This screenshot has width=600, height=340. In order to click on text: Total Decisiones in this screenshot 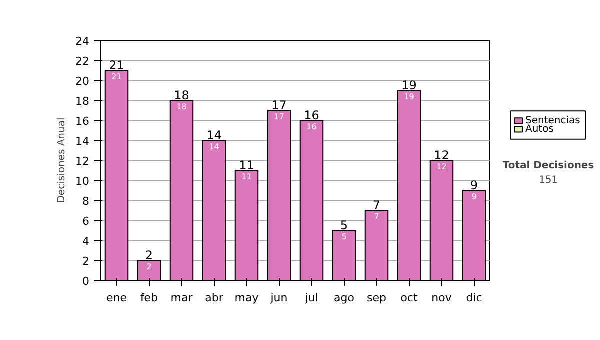, I will do `click(548, 166)`.